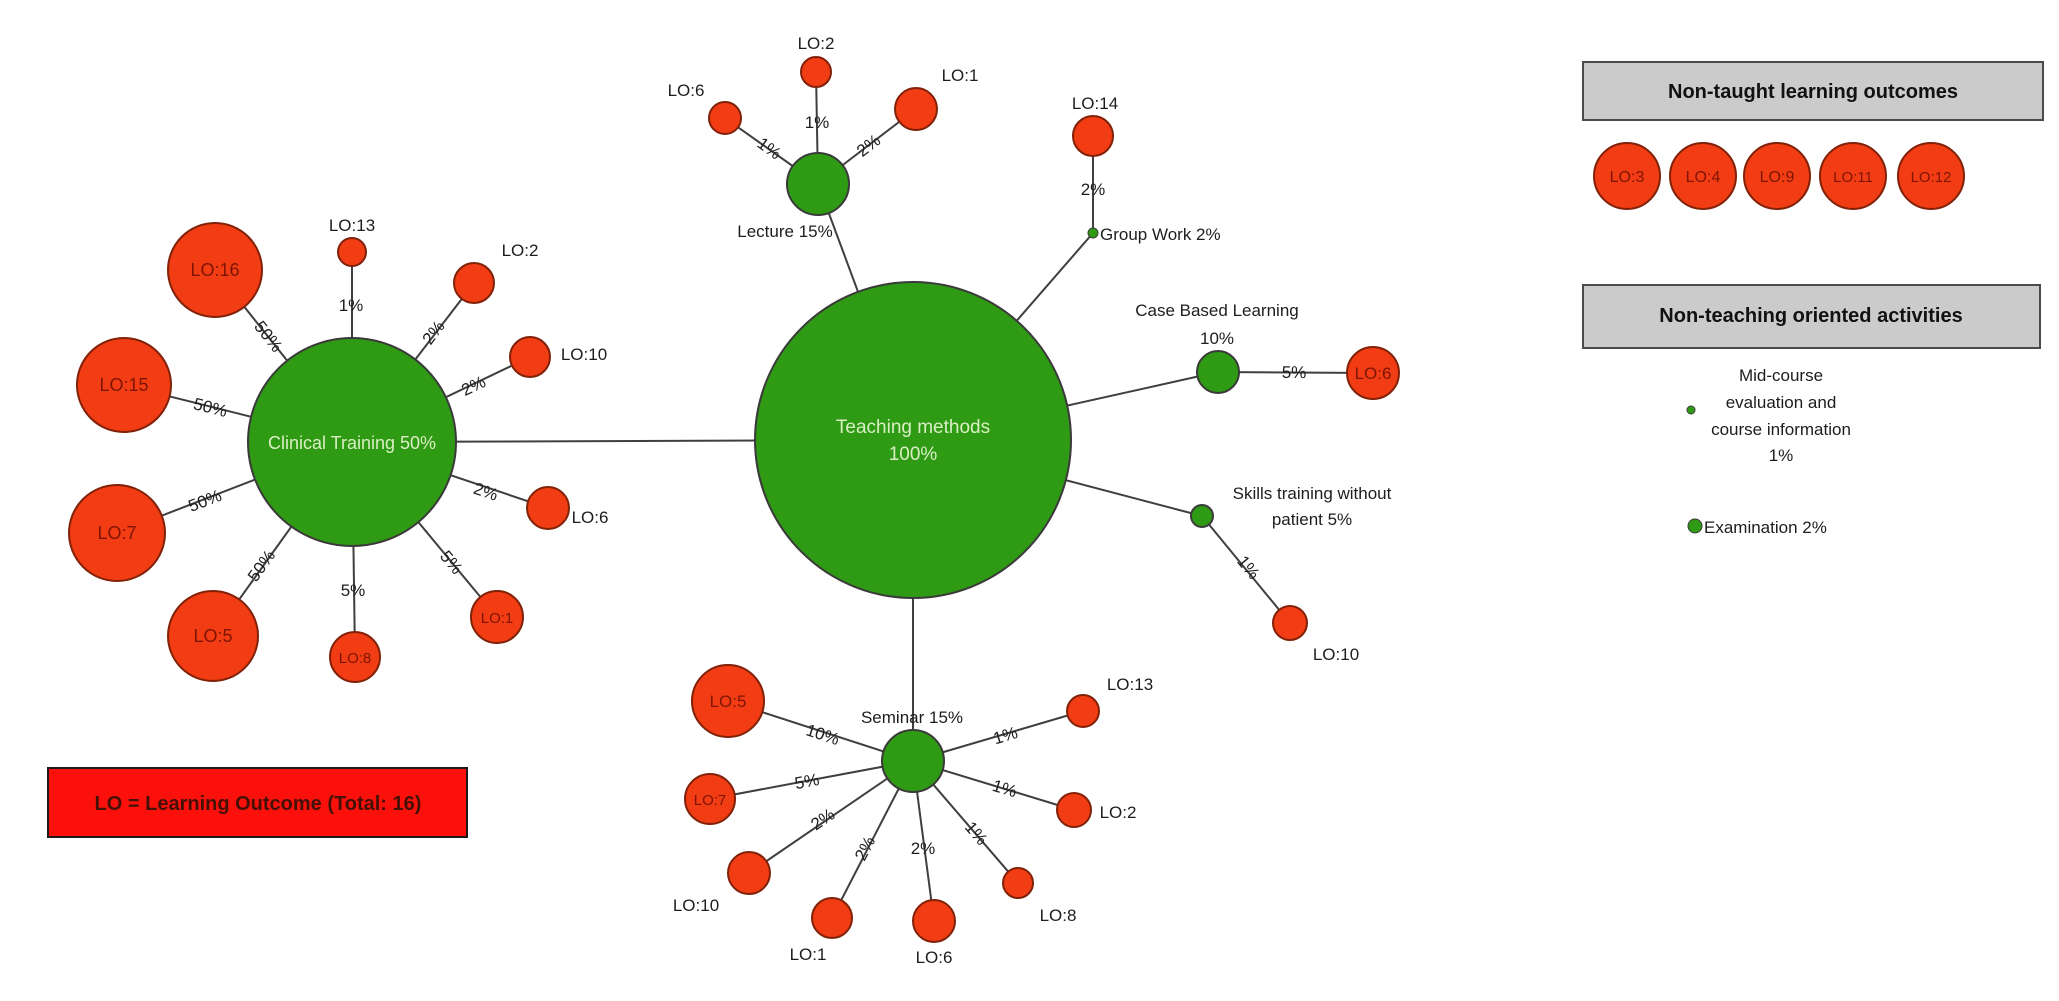 The height and width of the screenshot is (1001, 2059). What do you see at coordinates (1691, 410) in the screenshot?
I see `midcourse-dot-icon` at bounding box center [1691, 410].